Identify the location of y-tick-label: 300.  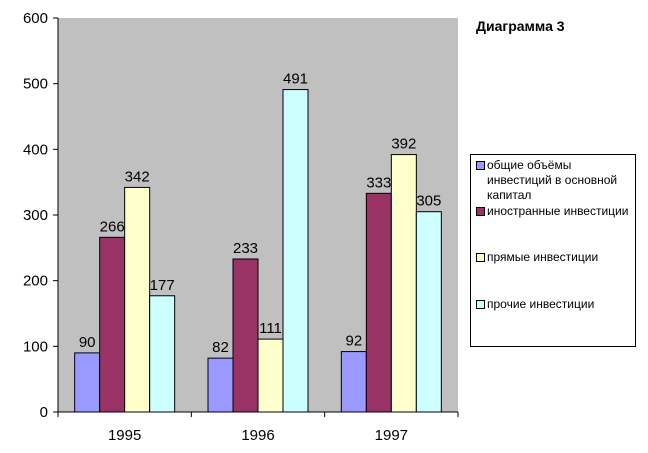
(35, 215).